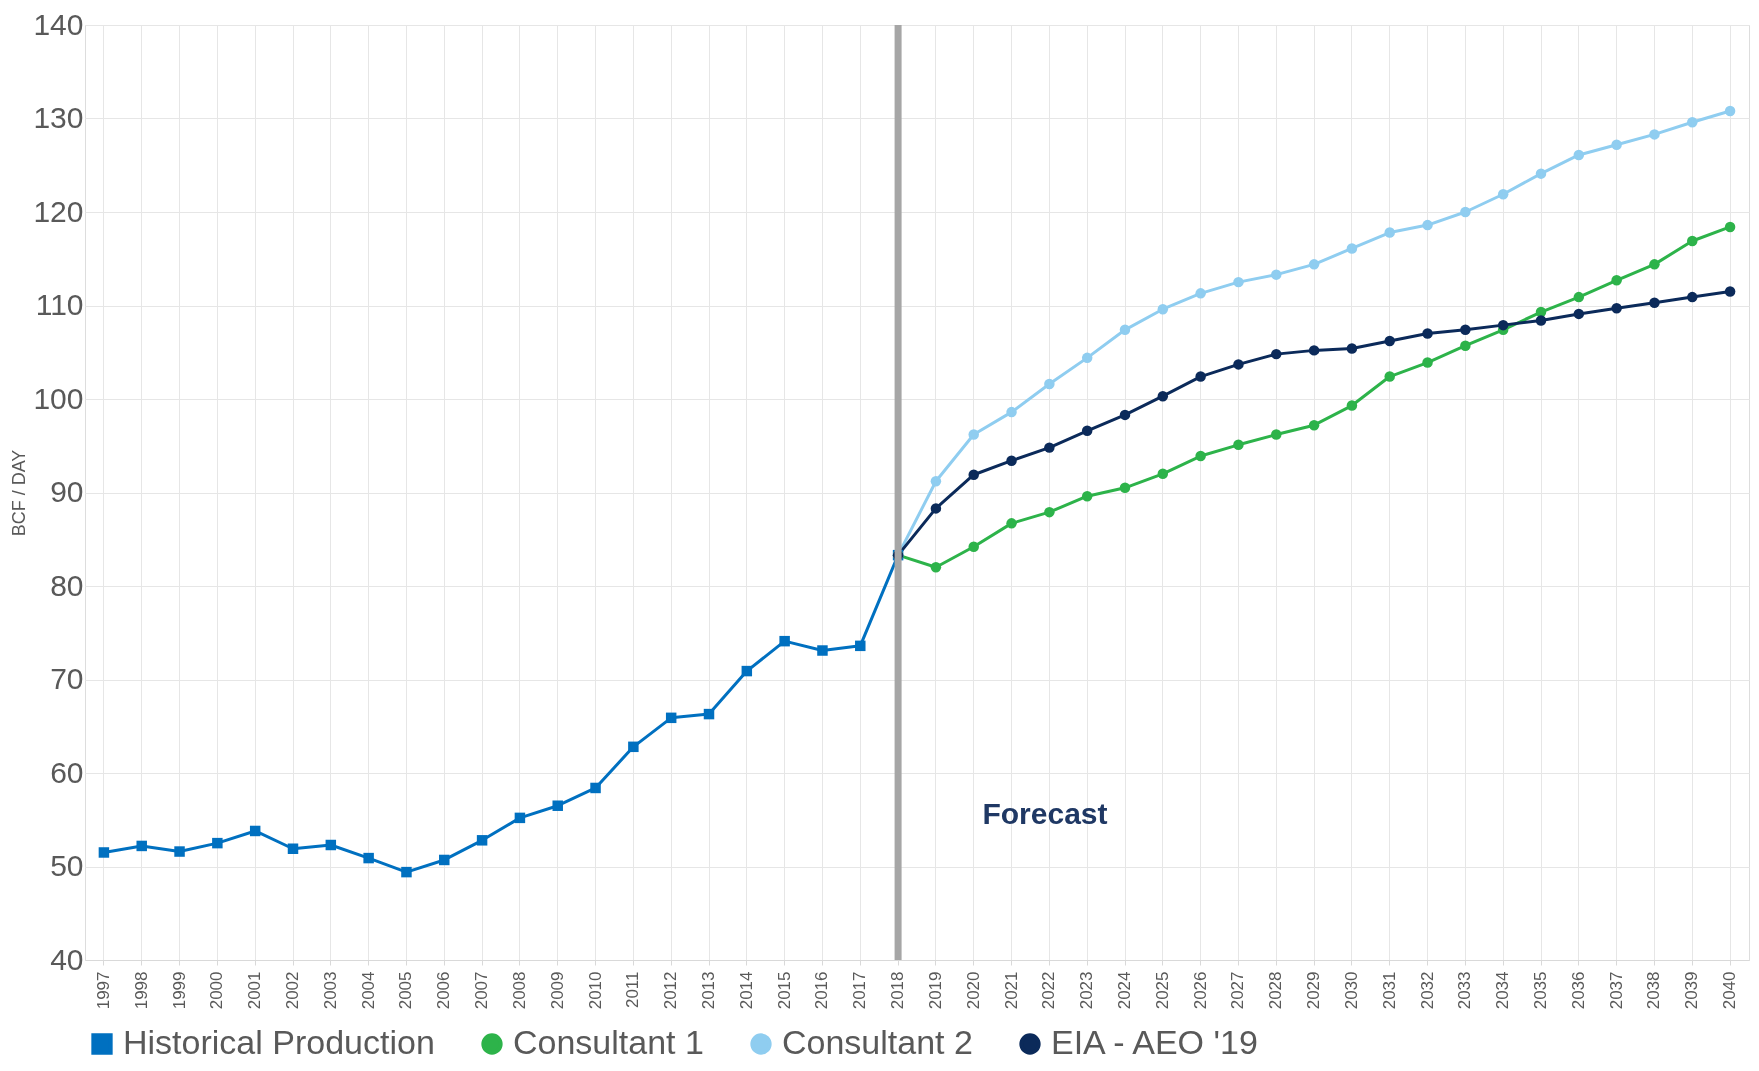 This screenshot has width=1759, height=1071. Describe the element at coordinates (1045, 813) in the screenshot. I see `annotation: Forecast` at that location.